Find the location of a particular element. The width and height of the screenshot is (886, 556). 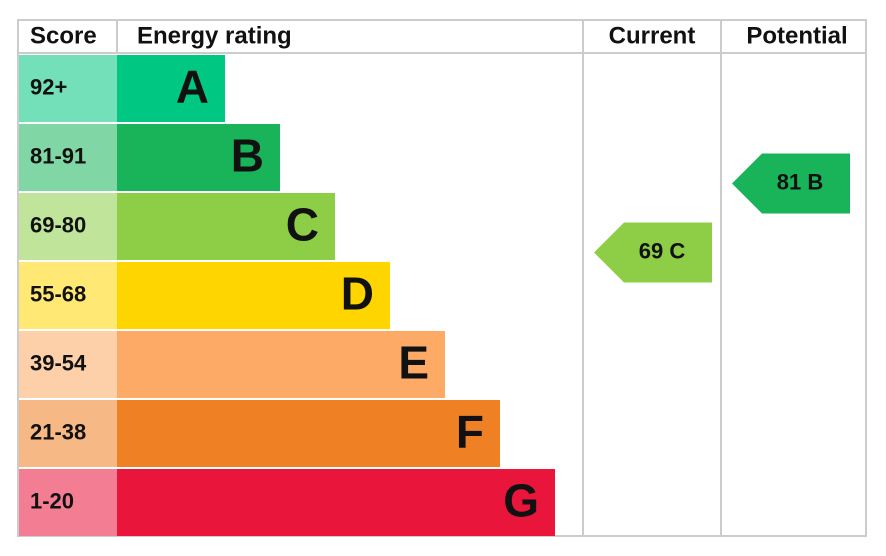

band-letter: E is located at coordinates (413, 363).